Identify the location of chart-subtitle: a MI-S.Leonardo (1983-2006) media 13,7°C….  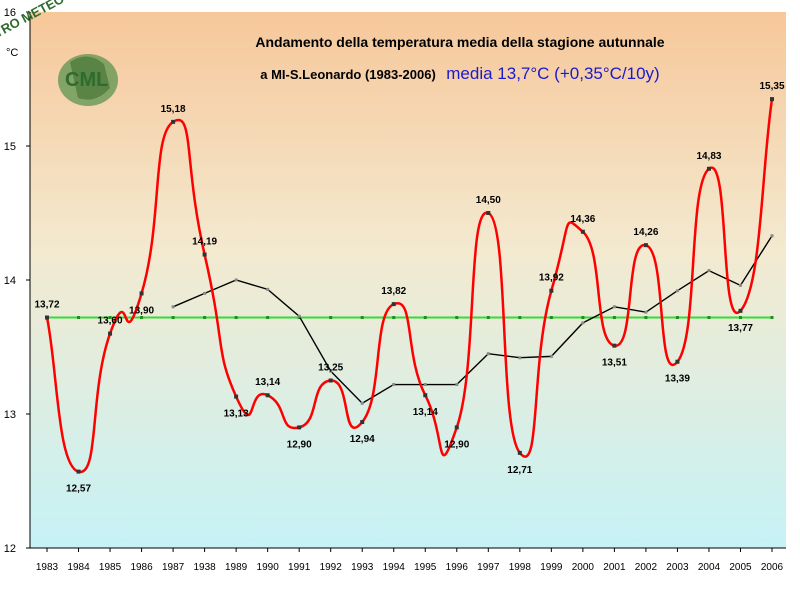
(459, 73).